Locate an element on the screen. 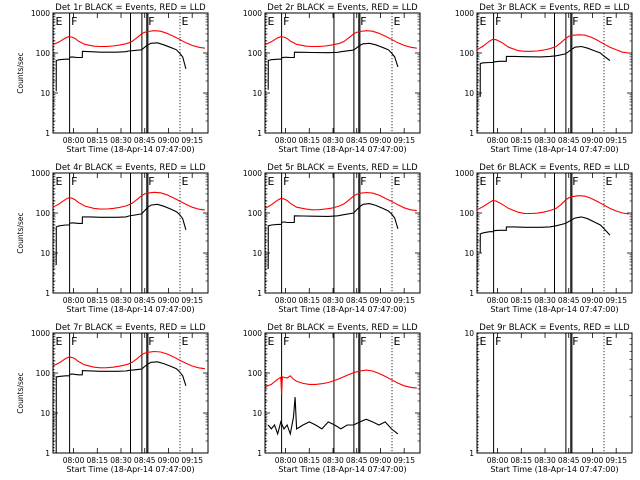  chart-title: Det 6r BLACK = Events, RED = LLD is located at coordinates (554, 168).